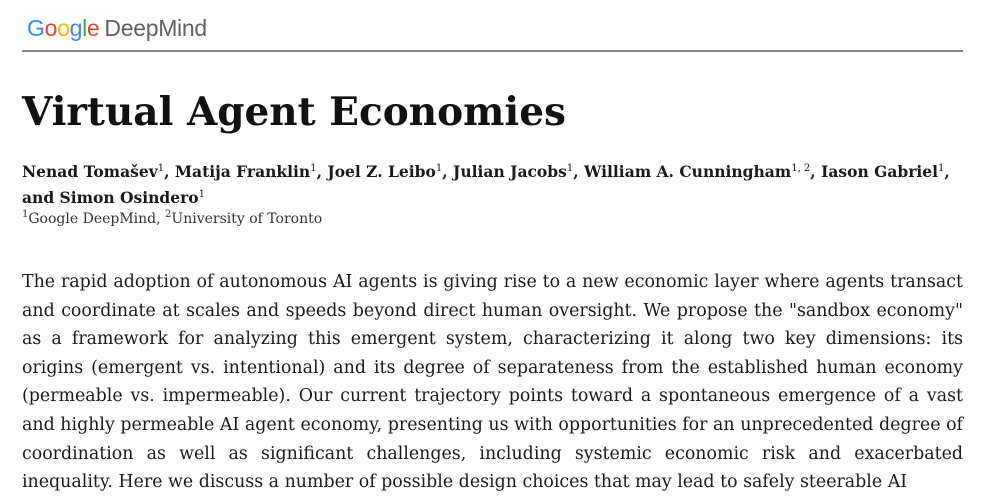 This screenshot has width=985, height=497. What do you see at coordinates (36, 28) in the screenshot?
I see `logo-letter: G` at bounding box center [36, 28].